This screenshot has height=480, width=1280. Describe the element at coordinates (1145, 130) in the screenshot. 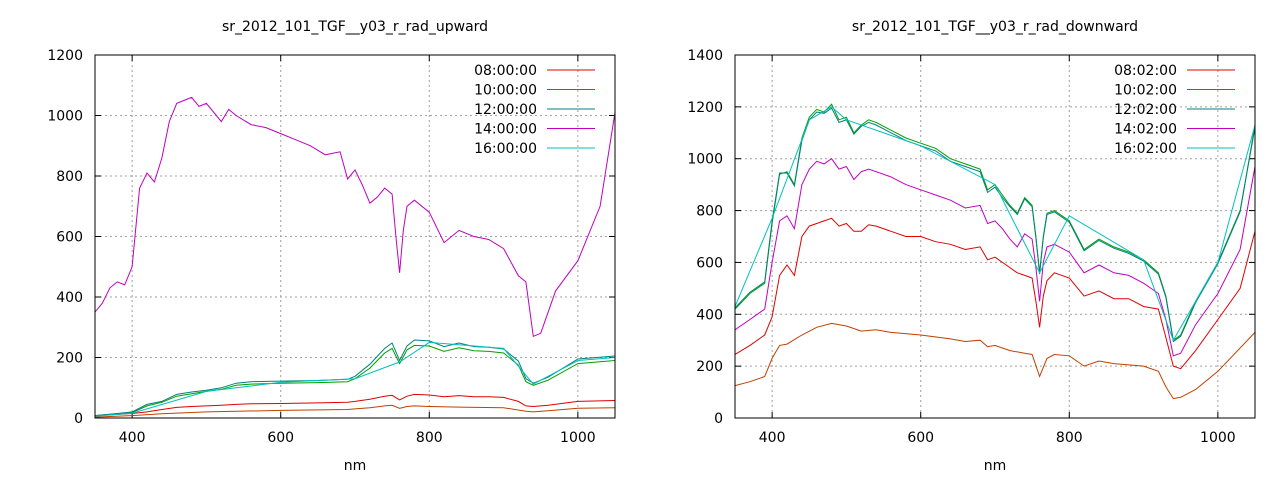

I see `legend-label: 14:02:00` at that location.